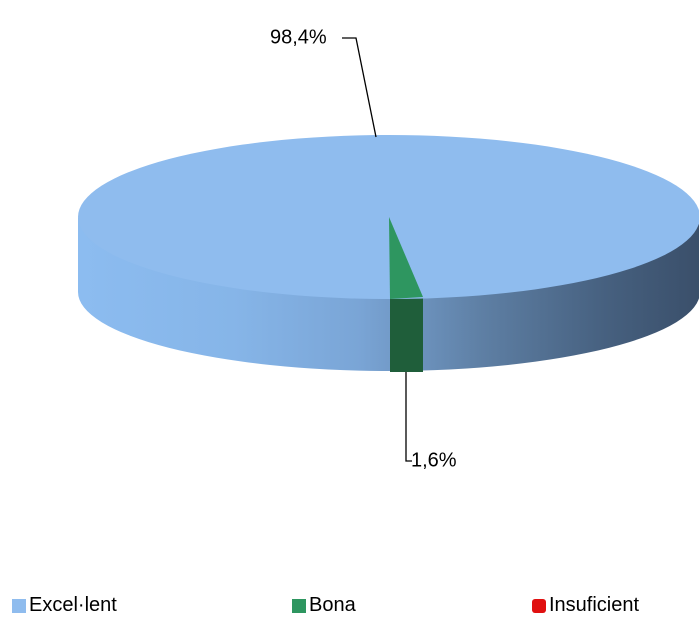 The height and width of the screenshot is (618, 699). Describe the element at coordinates (406, 334) in the screenshot. I see `pie-side-bona` at that location.